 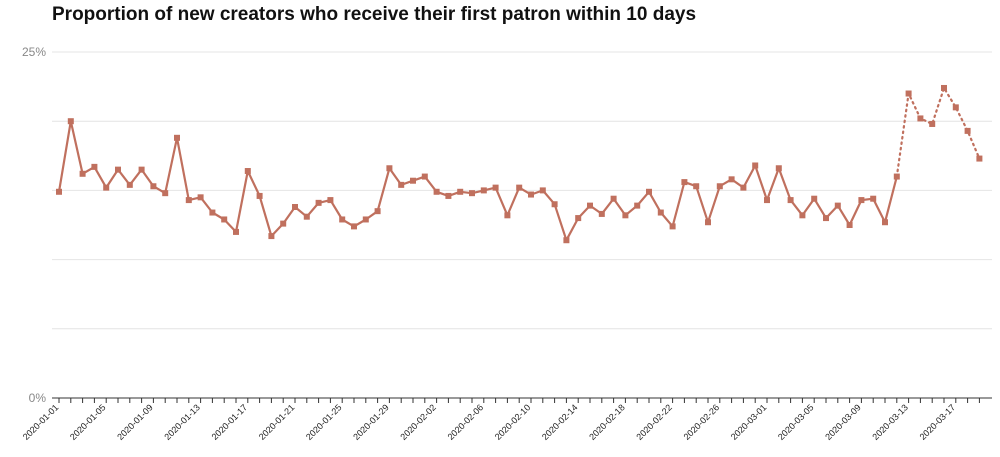 What do you see at coordinates (749, 422) in the screenshot?
I see `x-tick-label: 2020-03-01` at bounding box center [749, 422].